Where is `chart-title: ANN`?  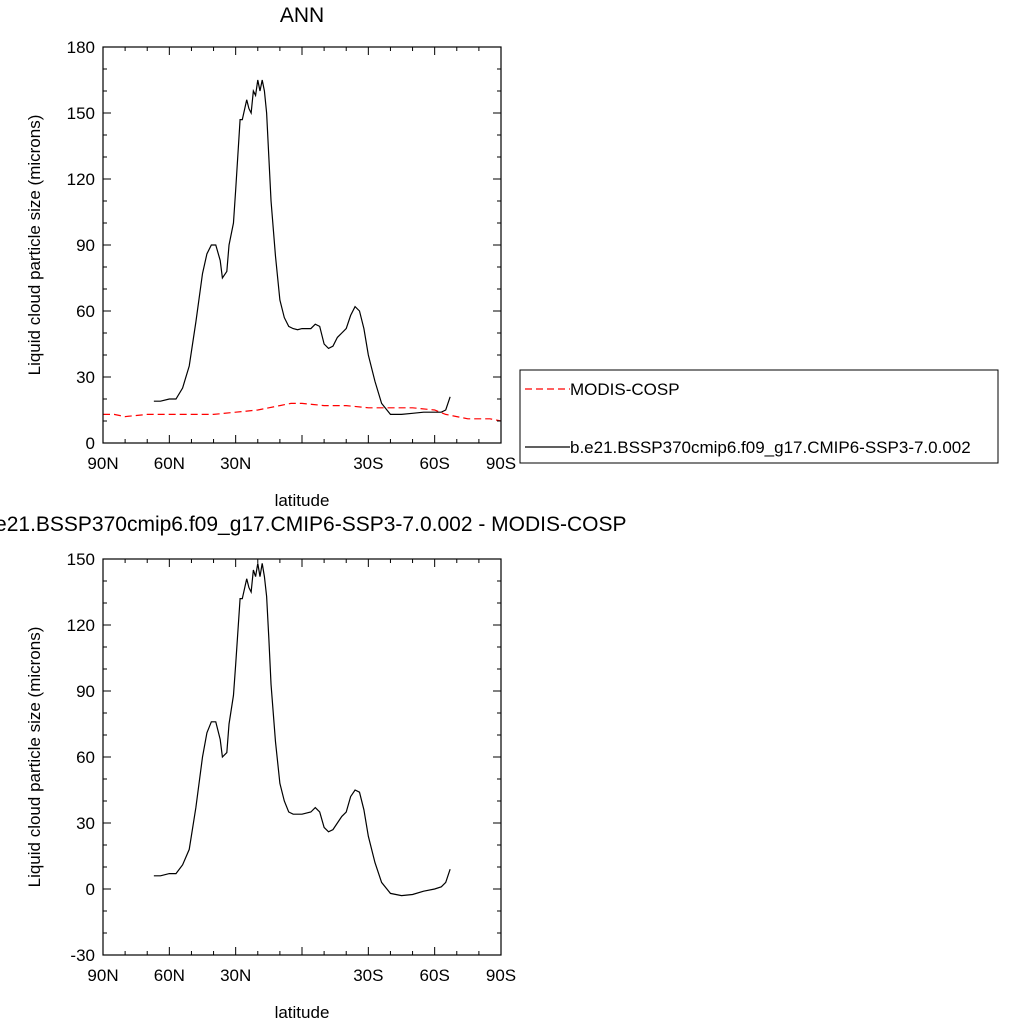
chart-title: ANN is located at coordinates (302, 15).